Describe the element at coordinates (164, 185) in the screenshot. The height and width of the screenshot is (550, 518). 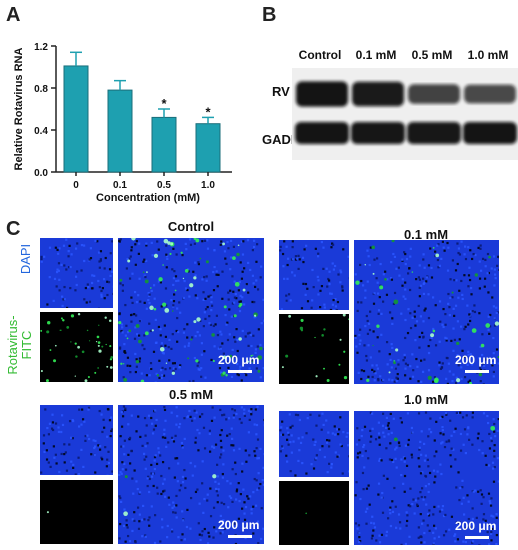
I see `x-tick-label: 0.5` at that location.